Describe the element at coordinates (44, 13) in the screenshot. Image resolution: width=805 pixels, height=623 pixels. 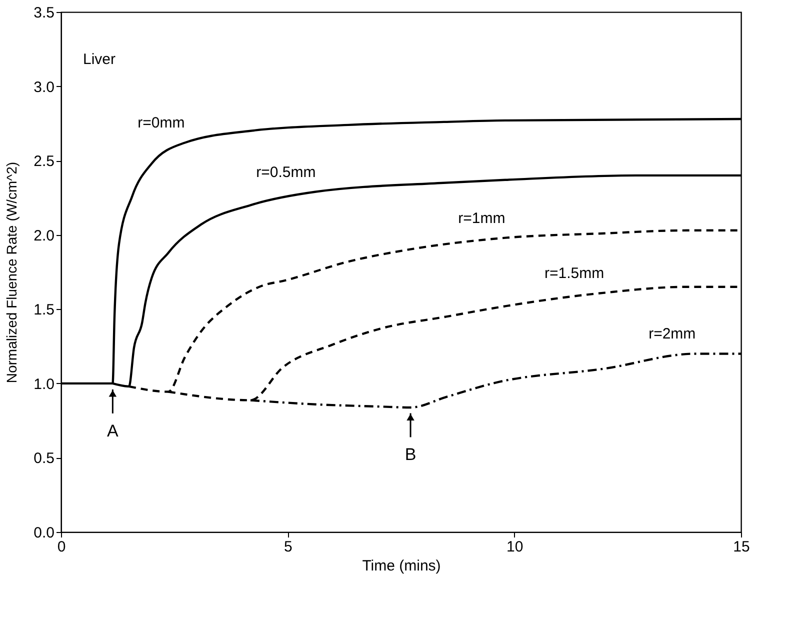
I see `y-tick-label: 3.5` at that location.